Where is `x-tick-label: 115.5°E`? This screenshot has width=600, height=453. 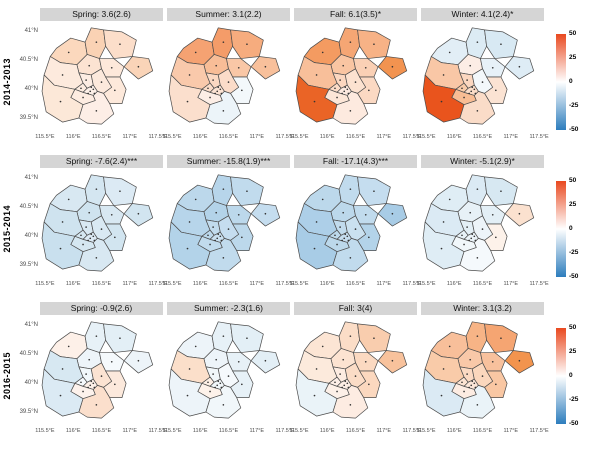 x-tick-label: 115.5°E is located at coordinates (45, 431).